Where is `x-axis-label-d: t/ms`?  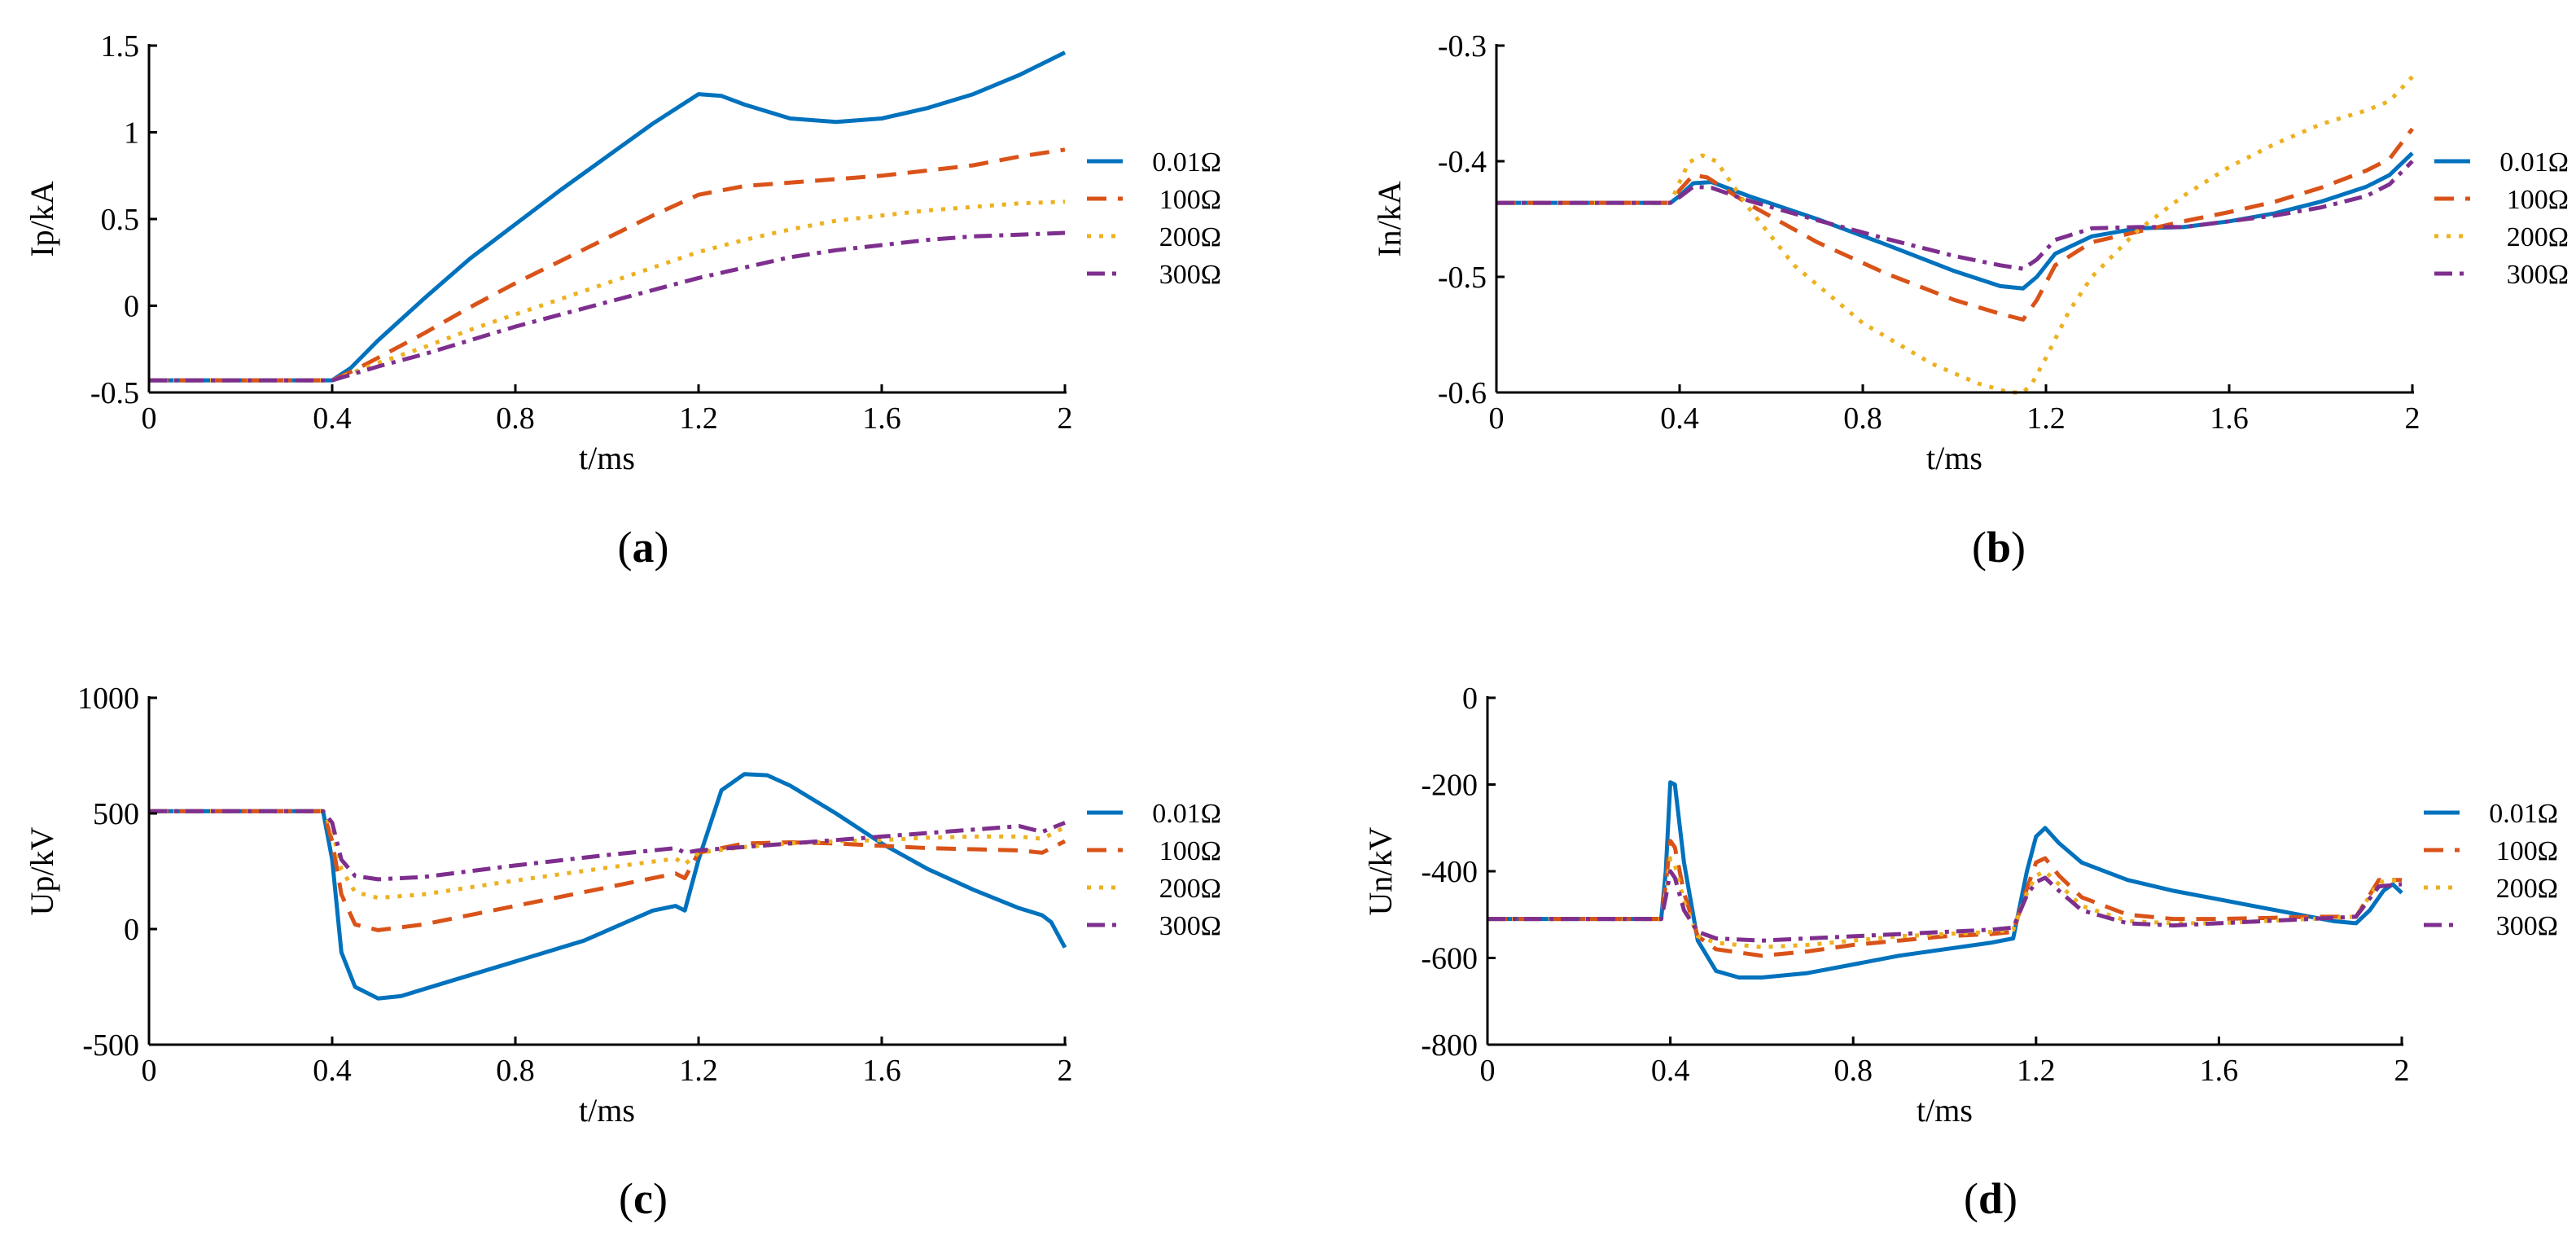
x-axis-label-d: t/ms is located at coordinates (1945, 1110).